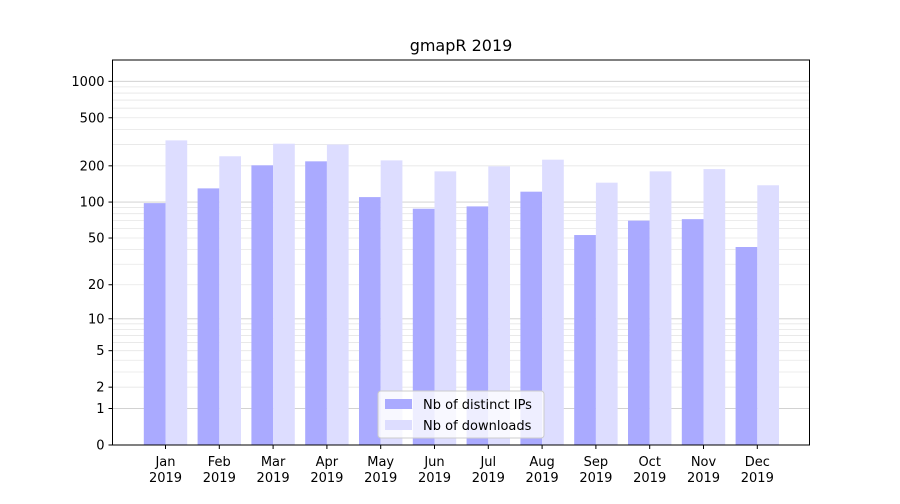  What do you see at coordinates (100, 388) in the screenshot?
I see `y-tick-label: 2` at bounding box center [100, 388].